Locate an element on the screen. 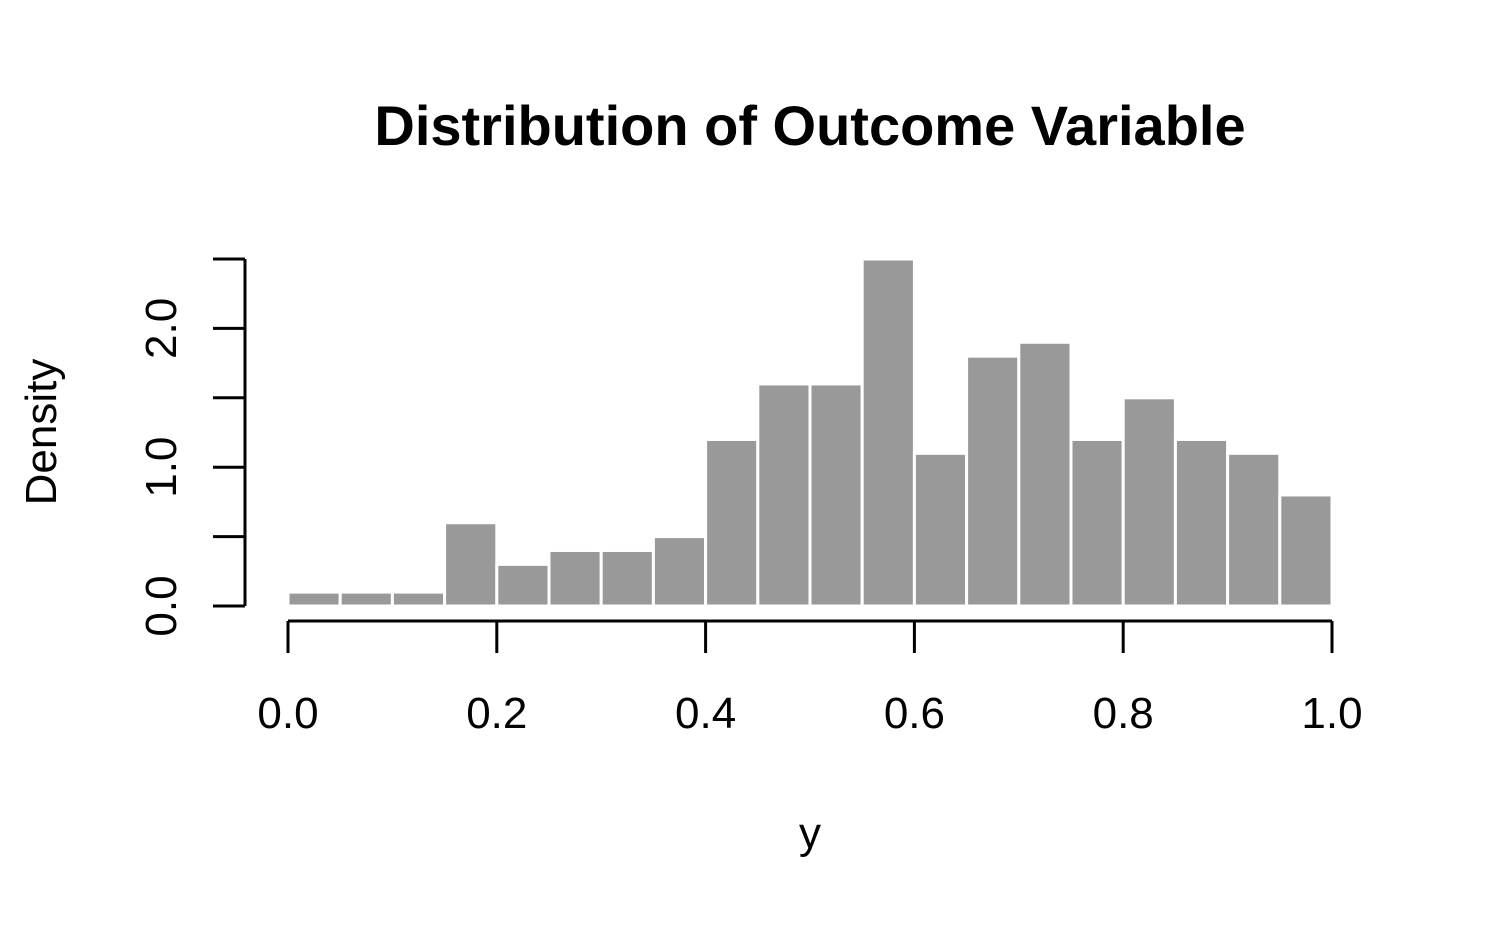 The width and height of the screenshot is (1500, 927). x-tick-label: 0.6 is located at coordinates (914, 713).